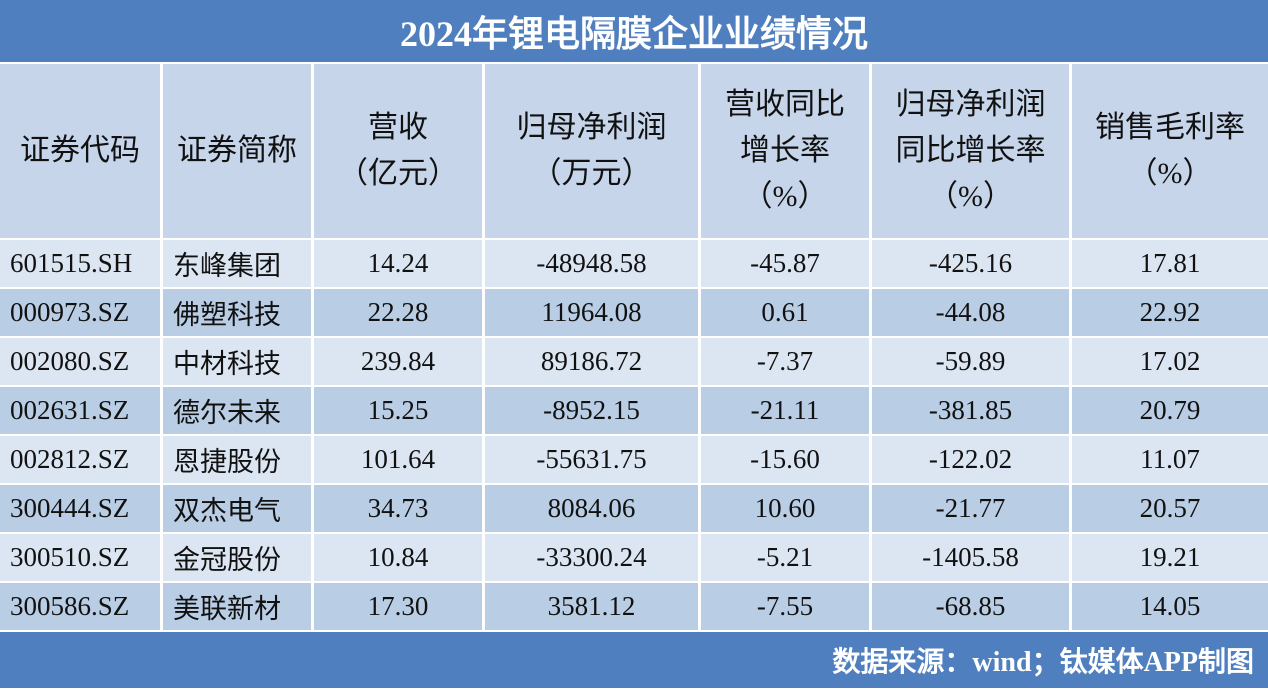  Describe the element at coordinates (970, 312) in the screenshot. I see `table-cell: -44.08` at that location.